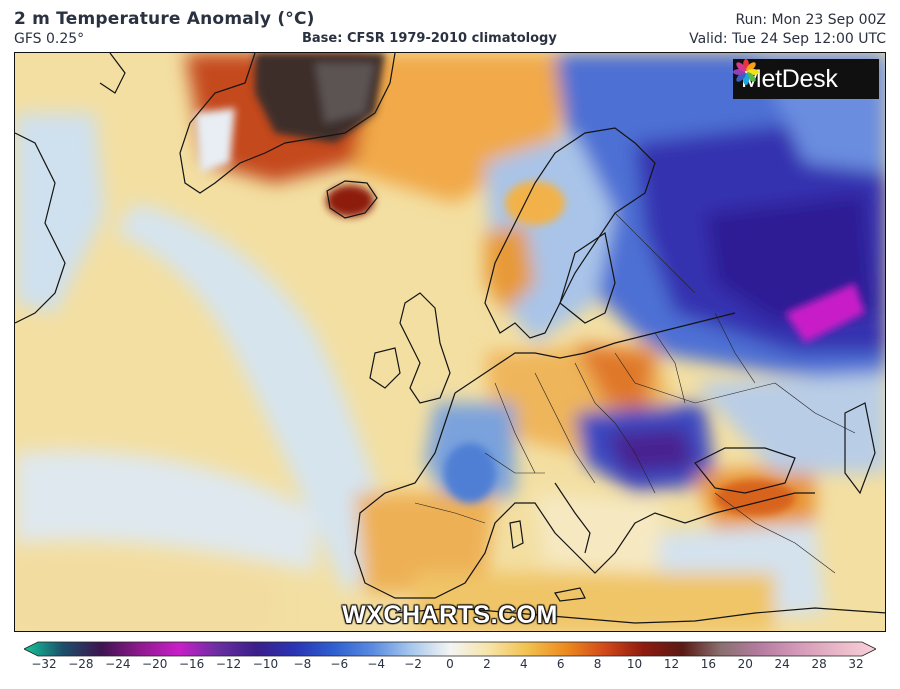 This screenshot has height=689, width=900. I want to click on colorbar-tick-label: 24, so click(782, 664).